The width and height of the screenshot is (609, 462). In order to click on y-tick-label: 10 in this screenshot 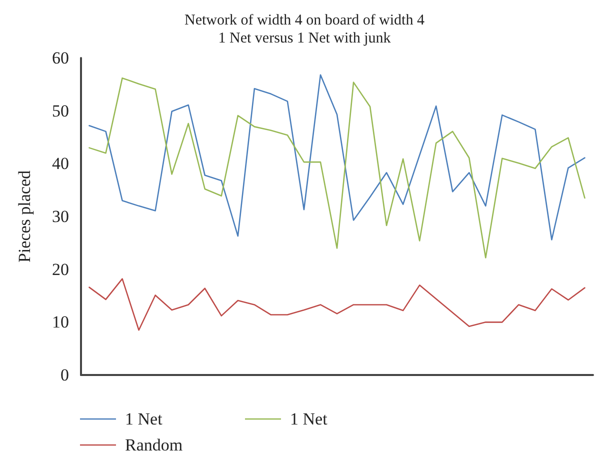, I will do `click(60, 322)`.